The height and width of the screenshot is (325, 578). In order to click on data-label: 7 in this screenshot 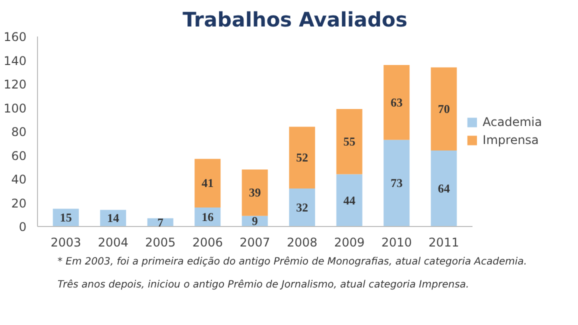, I will do `click(160, 222)`.